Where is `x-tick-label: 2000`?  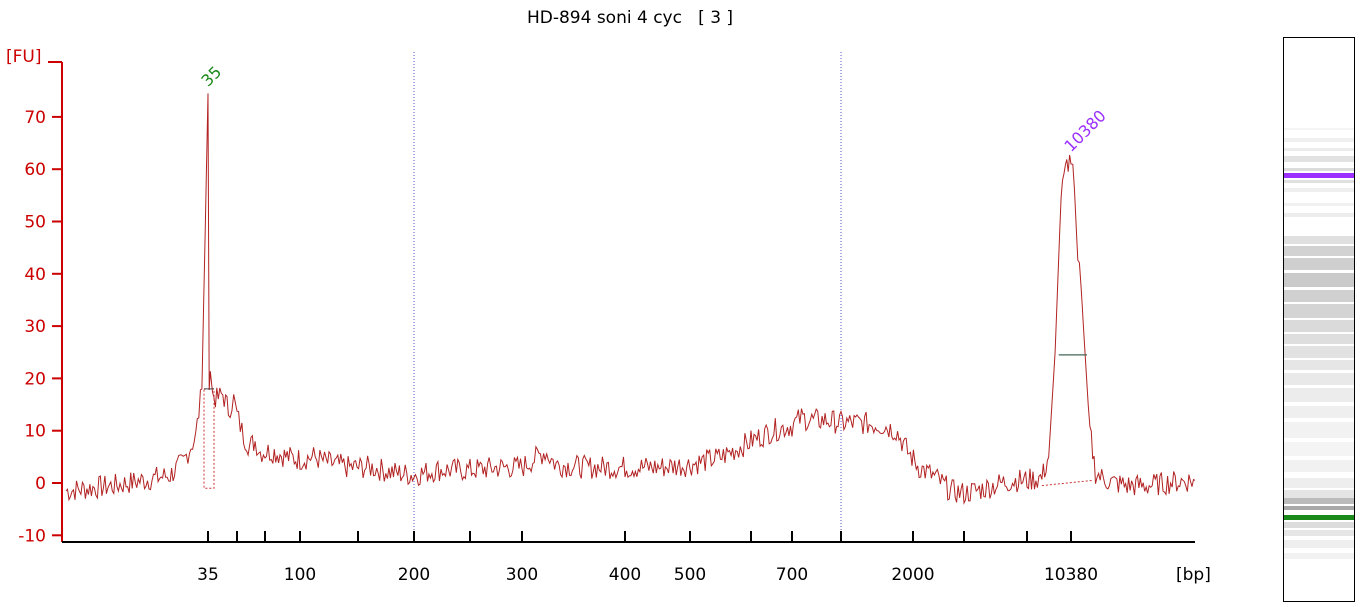 x-tick-label: 2000 is located at coordinates (912, 575).